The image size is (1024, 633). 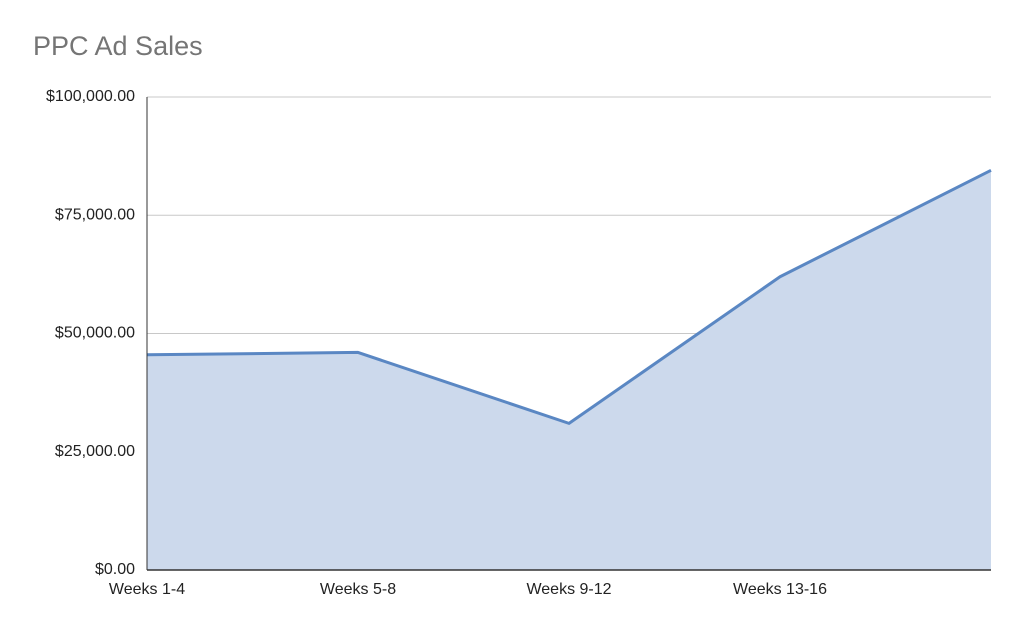 I want to click on y-tick-label: $100,000.00, so click(x=90, y=96).